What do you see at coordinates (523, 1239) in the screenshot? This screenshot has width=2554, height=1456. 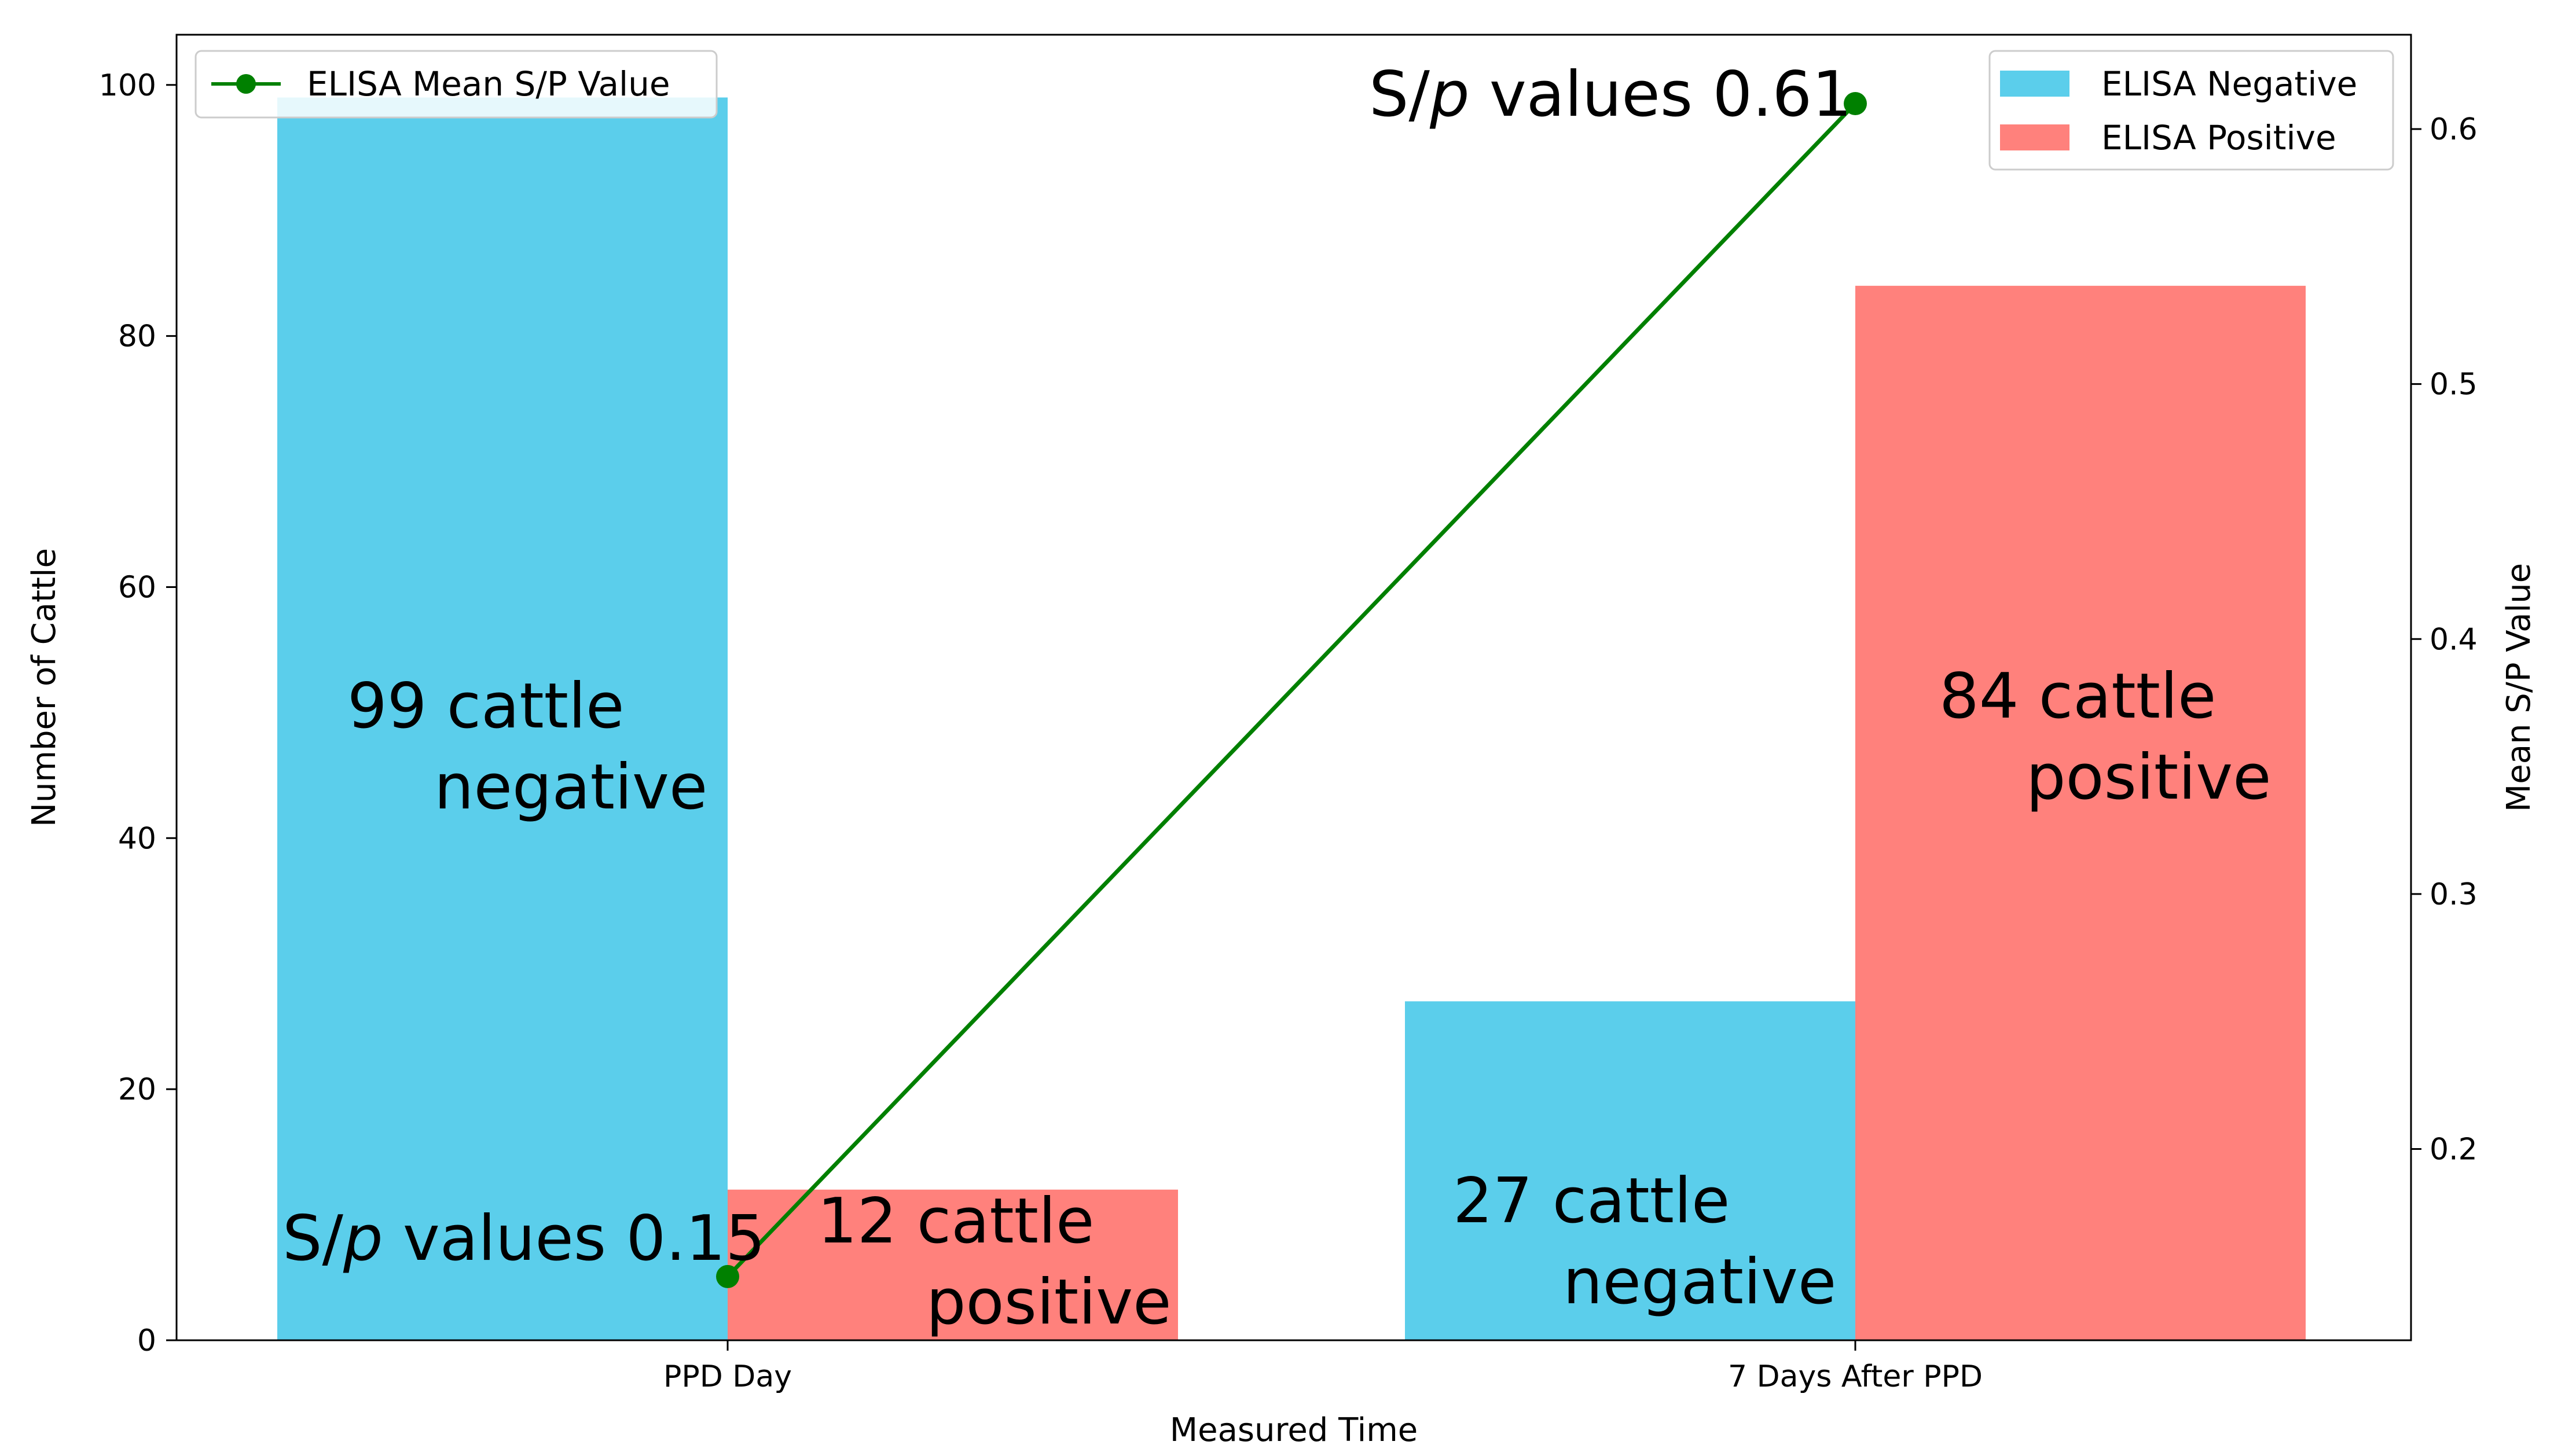 I see `annotation-sp-ppd: S/p values 0.15` at bounding box center [523, 1239].